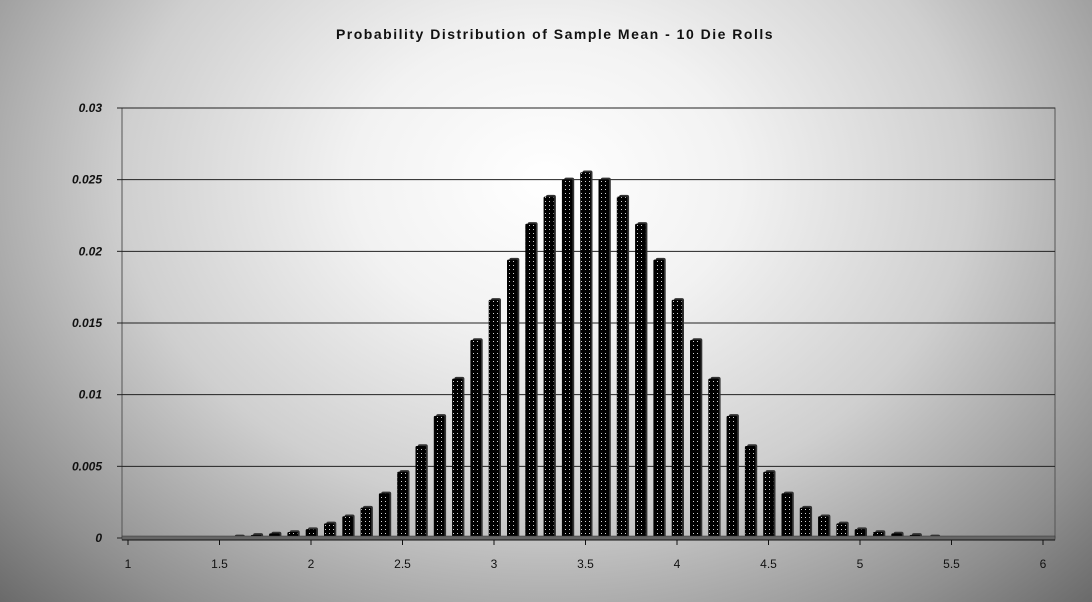 Image resolution: width=1092 pixels, height=602 pixels. What do you see at coordinates (768, 564) in the screenshot?
I see `x-tick-label: 4.5` at bounding box center [768, 564].